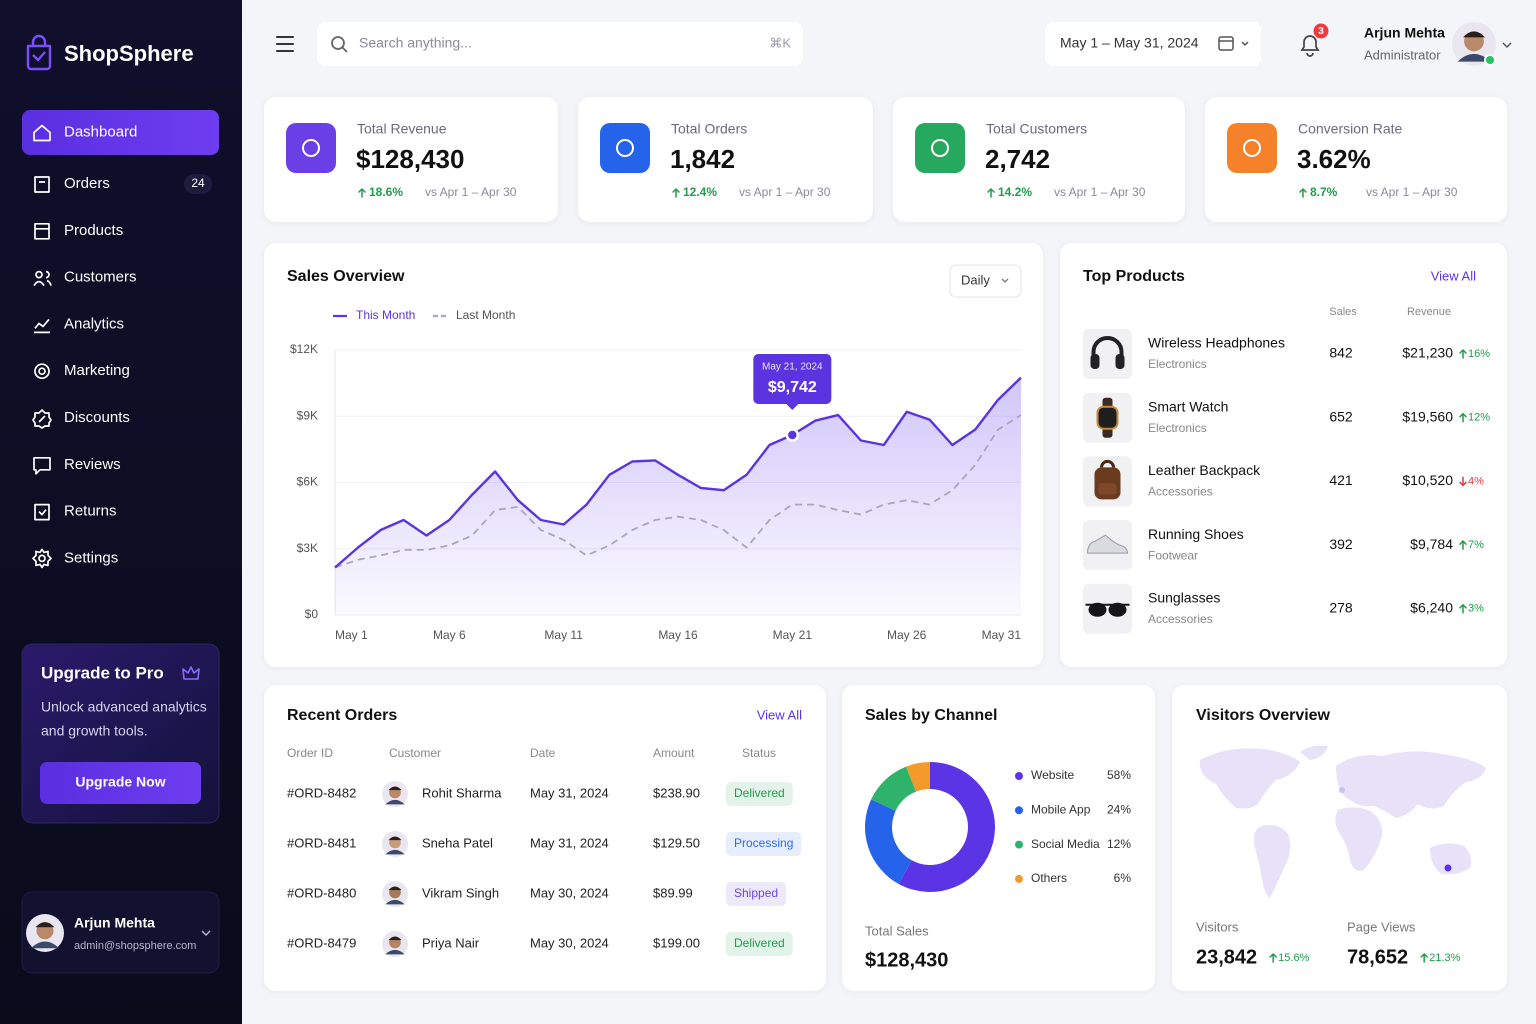  Describe the element at coordinates (1061, 809) in the screenshot. I see `legend-label: Mobile App` at that location.